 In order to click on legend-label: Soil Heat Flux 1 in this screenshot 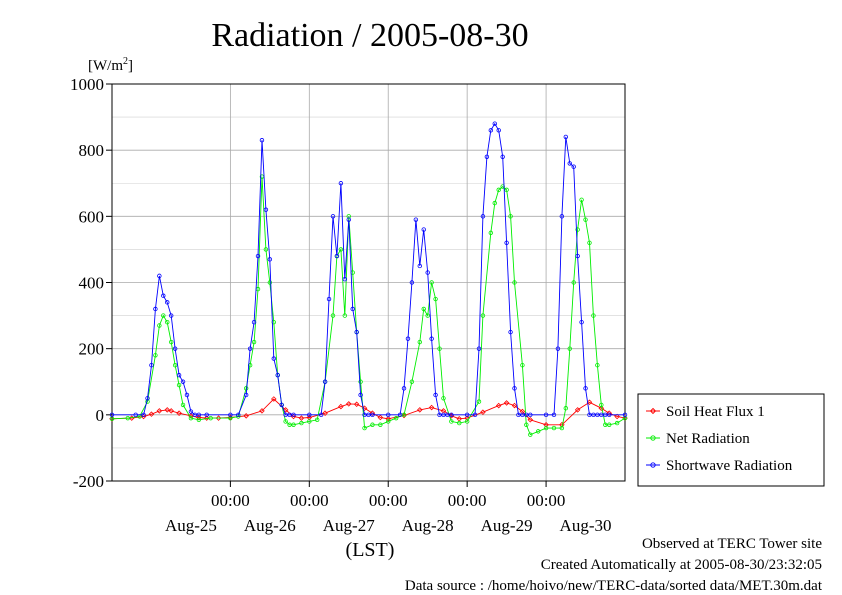, I will do `click(715, 412)`.